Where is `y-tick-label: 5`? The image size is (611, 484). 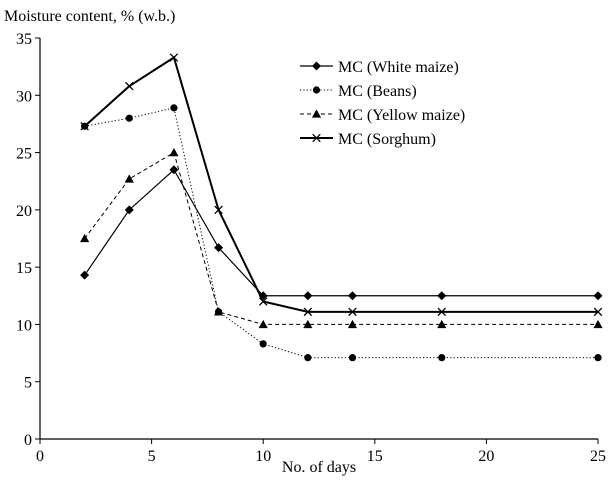
y-tick-label: 5 is located at coordinates (28, 383).